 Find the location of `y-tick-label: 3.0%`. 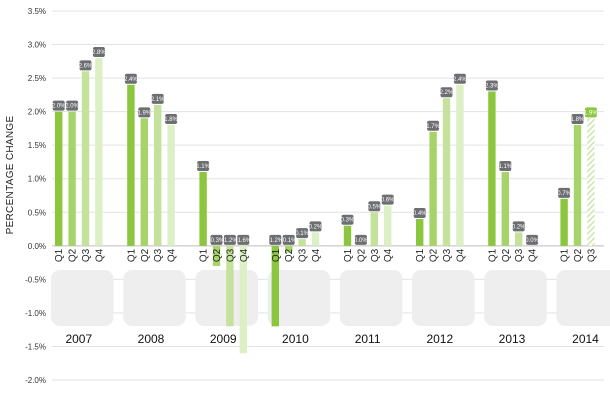

y-tick-label: 3.0% is located at coordinates (37, 45).